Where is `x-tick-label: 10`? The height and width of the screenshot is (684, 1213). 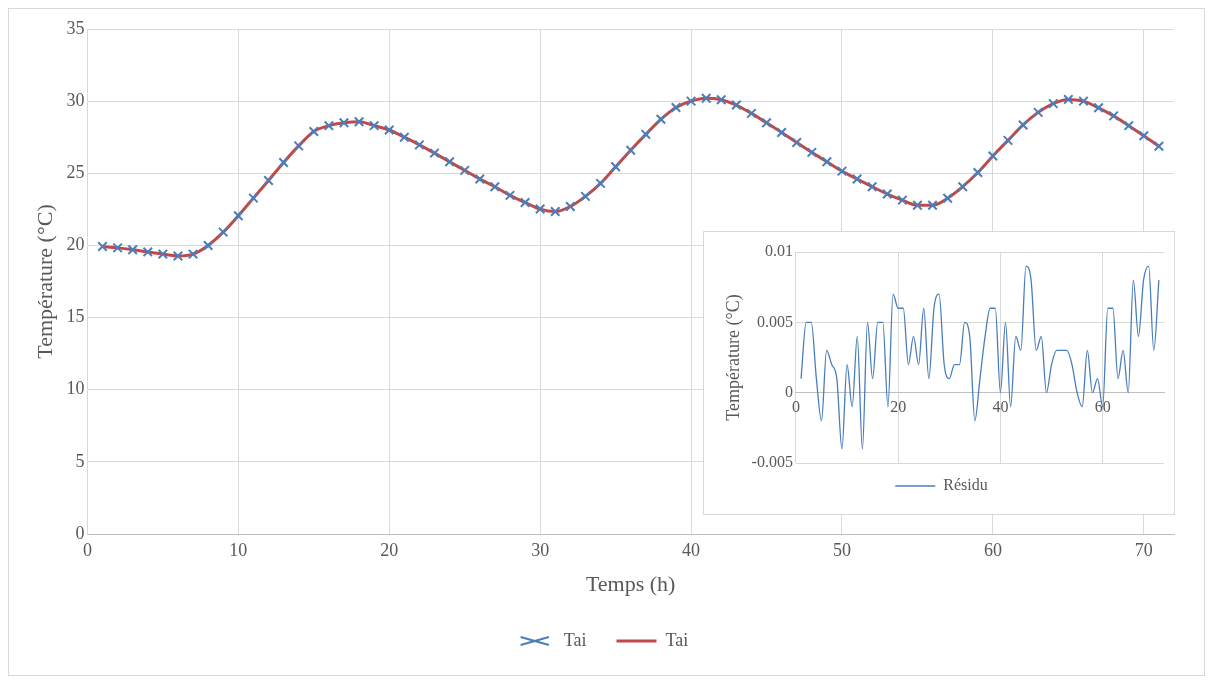
x-tick-label: 10 is located at coordinates (238, 549).